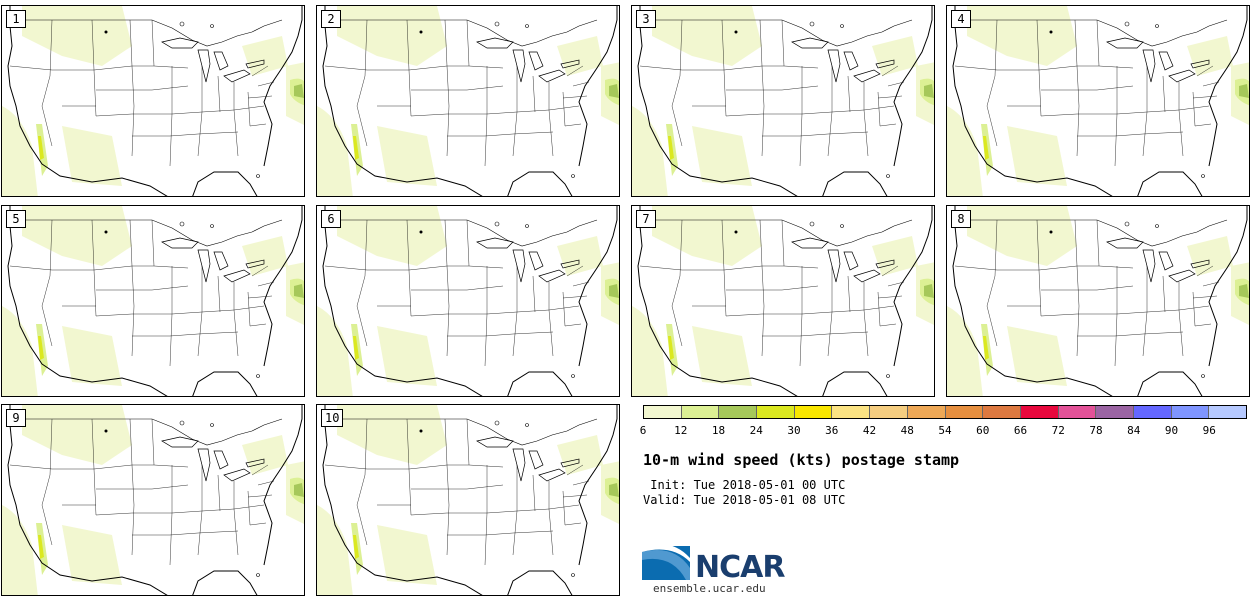 The image size is (1260, 597). What do you see at coordinates (961, 219) in the screenshot?
I see `panel-number: 8` at bounding box center [961, 219].